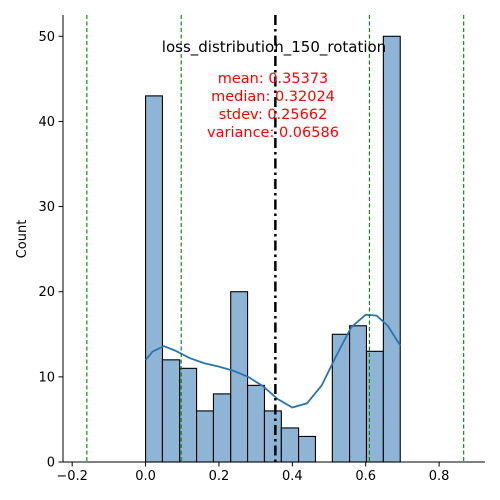  Describe the element at coordinates (272, 361) in the screenshot. I see `kde-curve` at that location.